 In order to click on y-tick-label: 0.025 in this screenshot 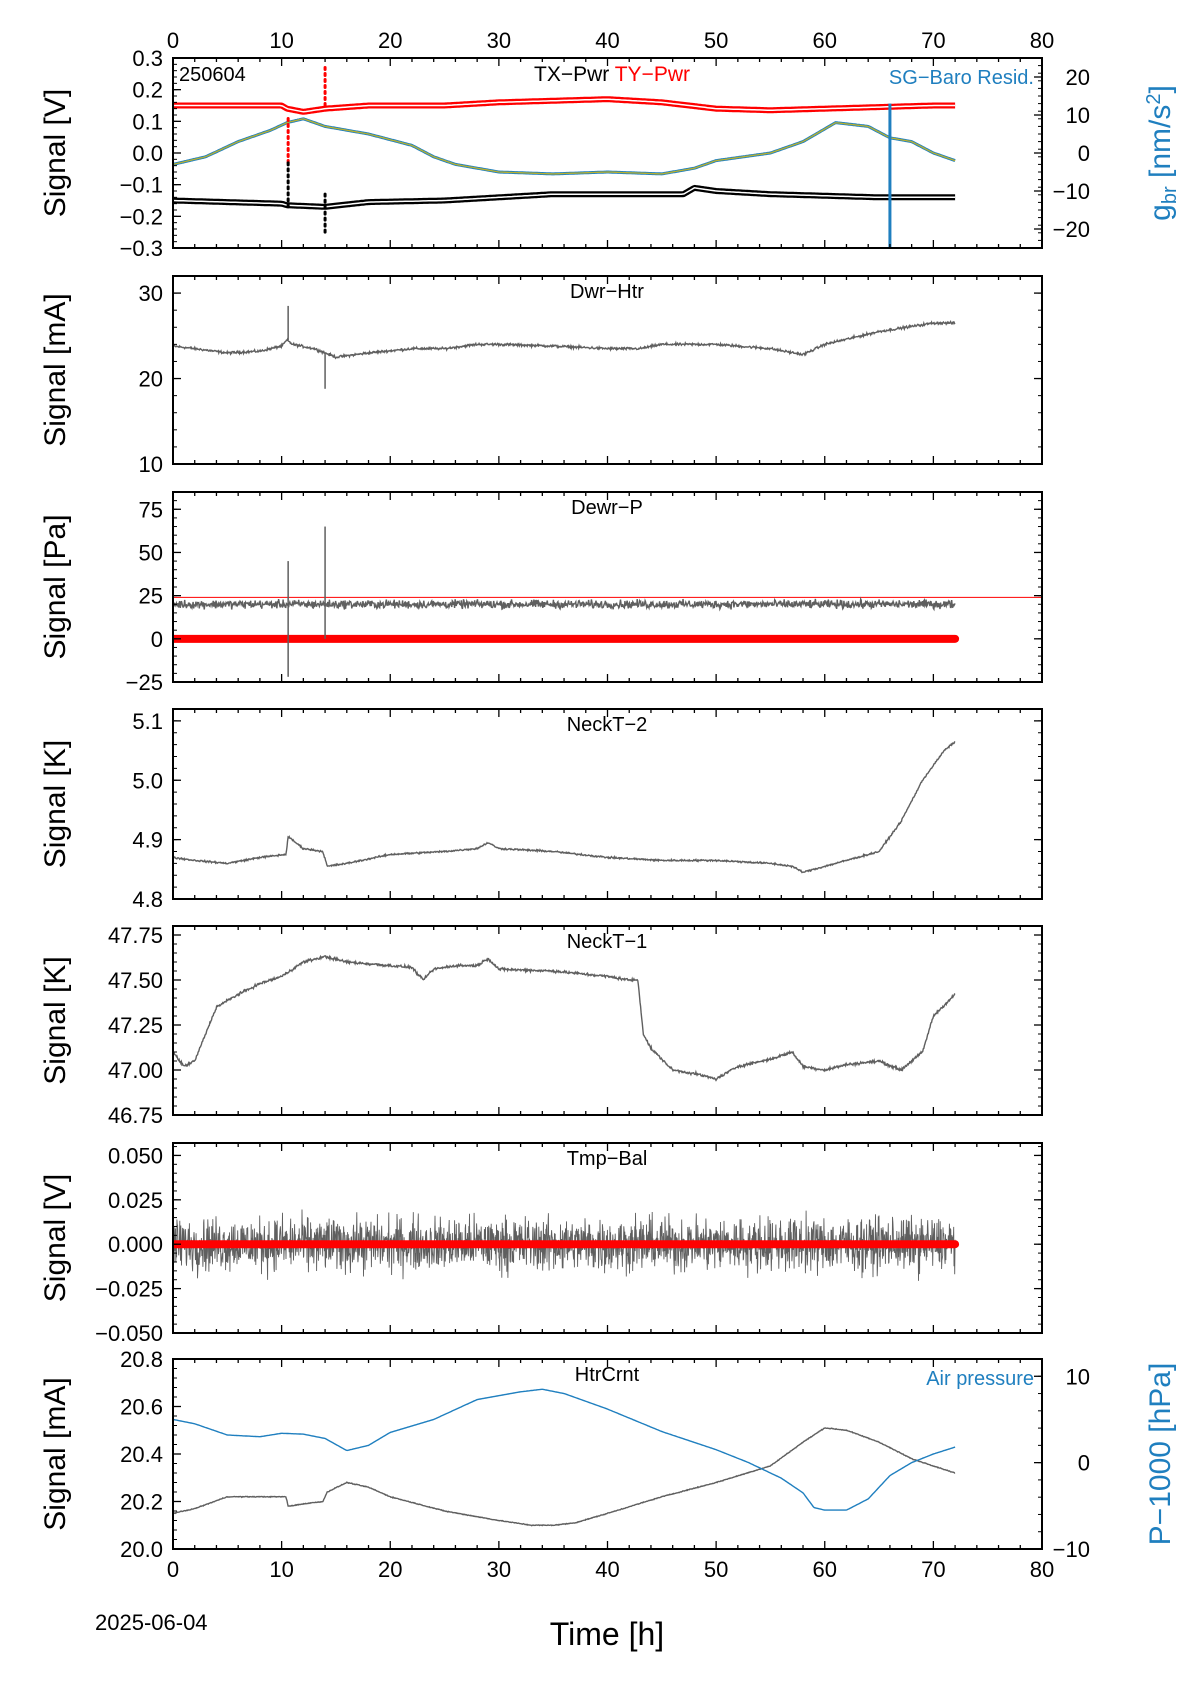, I will do `click(135, 1200)`.